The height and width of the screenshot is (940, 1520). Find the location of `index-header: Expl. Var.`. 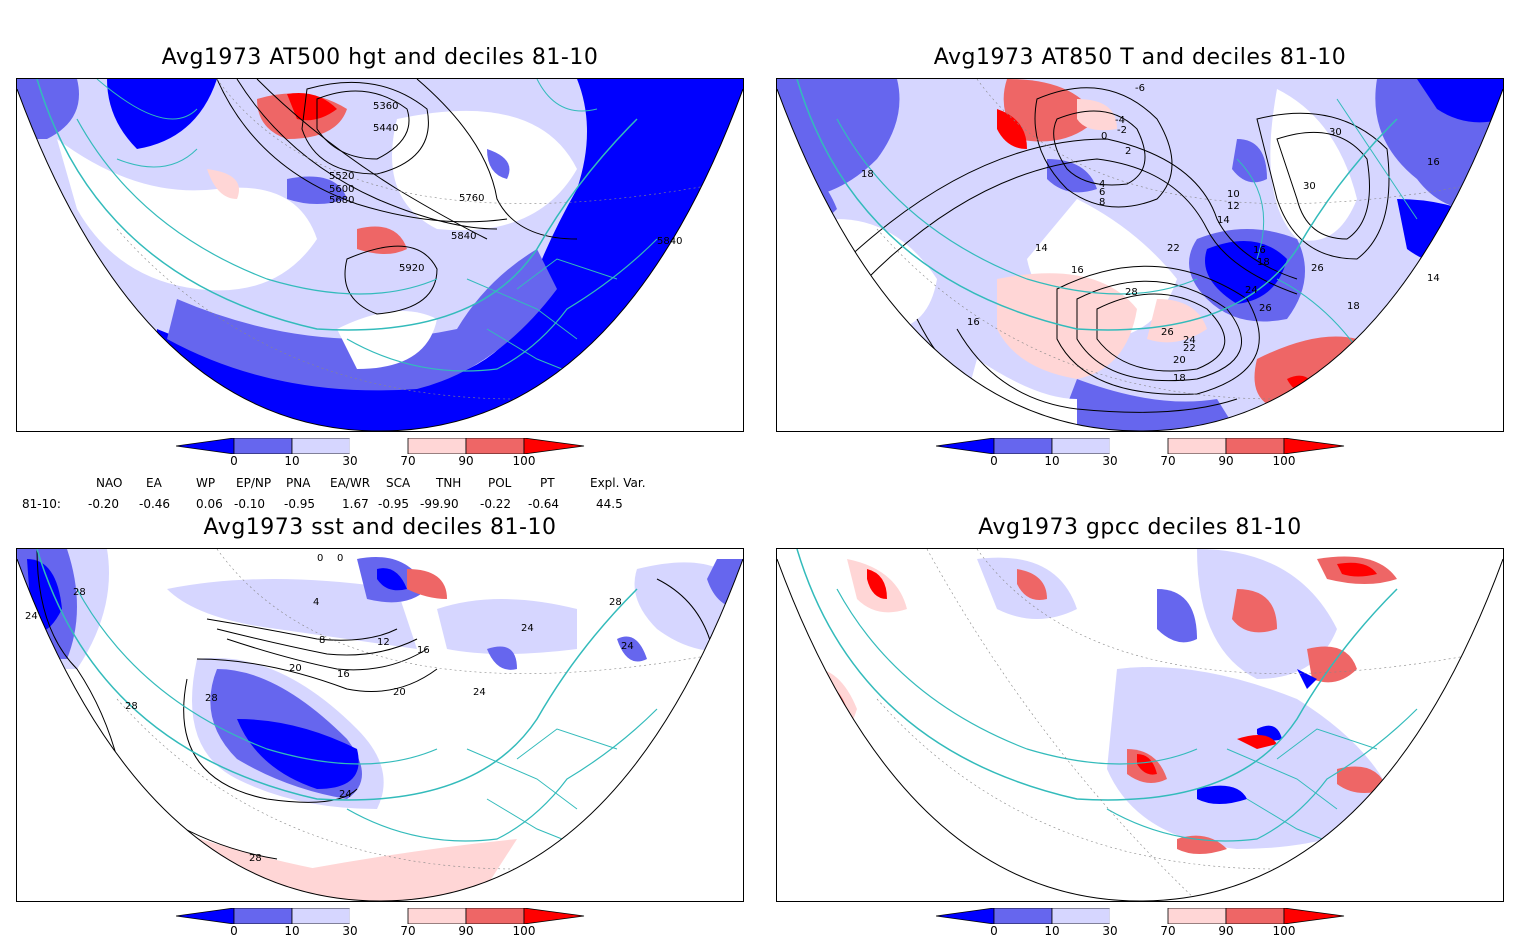

index-header: Expl. Var. is located at coordinates (618, 483).